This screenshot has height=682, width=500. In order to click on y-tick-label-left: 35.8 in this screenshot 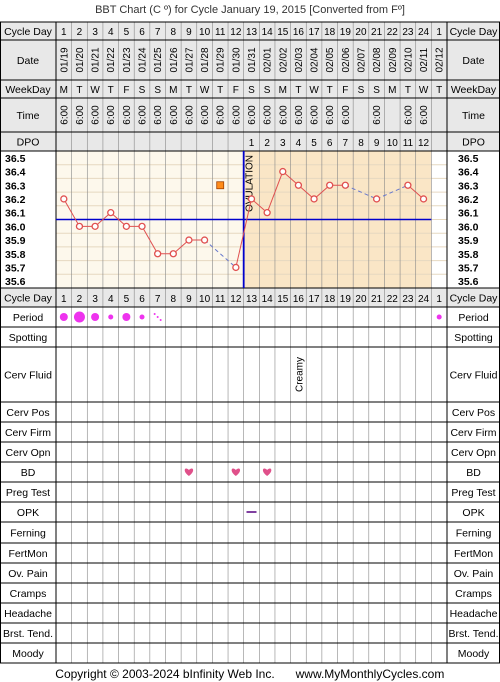, I will do `click(15, 255)`.